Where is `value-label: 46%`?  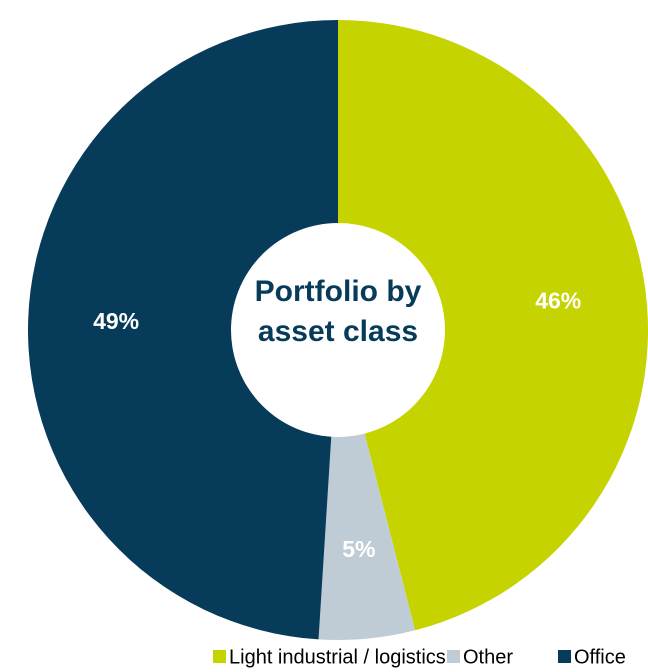
value-label: 46% is located at coordinates (558, 300).